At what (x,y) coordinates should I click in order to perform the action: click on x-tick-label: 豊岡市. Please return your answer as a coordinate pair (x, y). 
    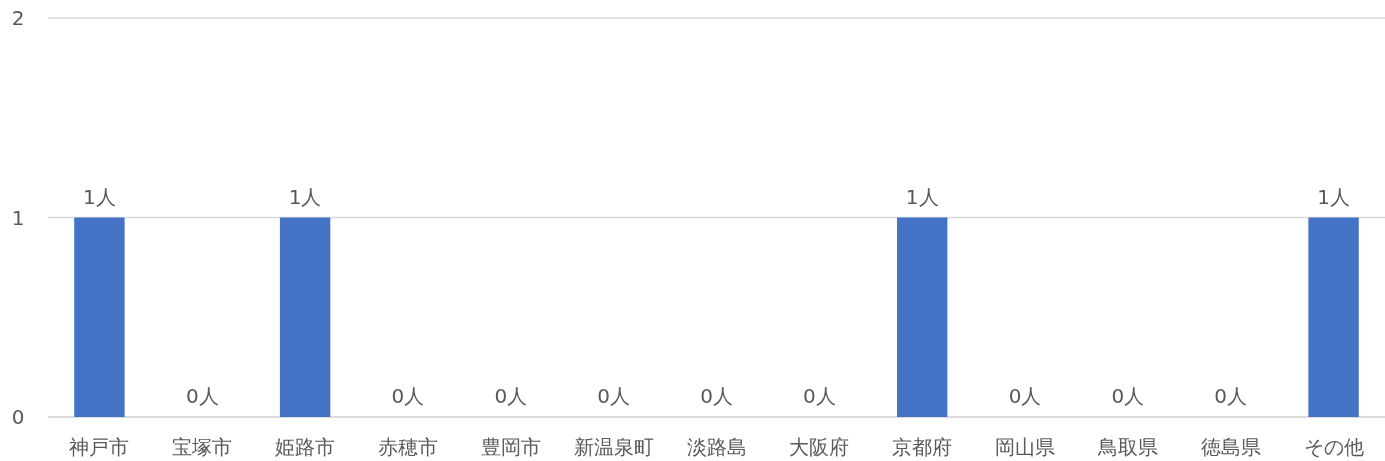
    Looking at the image, I should click on (510, 447).